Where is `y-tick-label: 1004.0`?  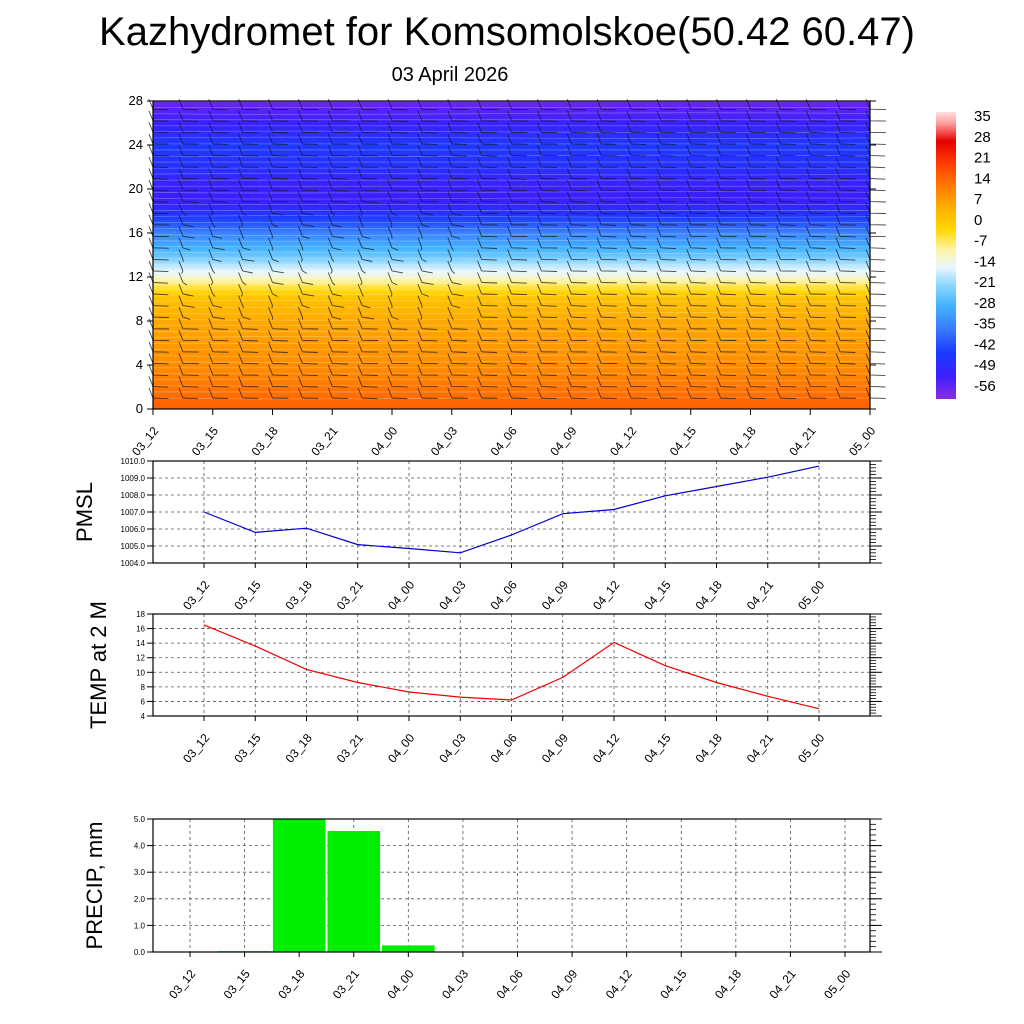 y-tick-label: 1004.0 is located at coordinates (133, 563).